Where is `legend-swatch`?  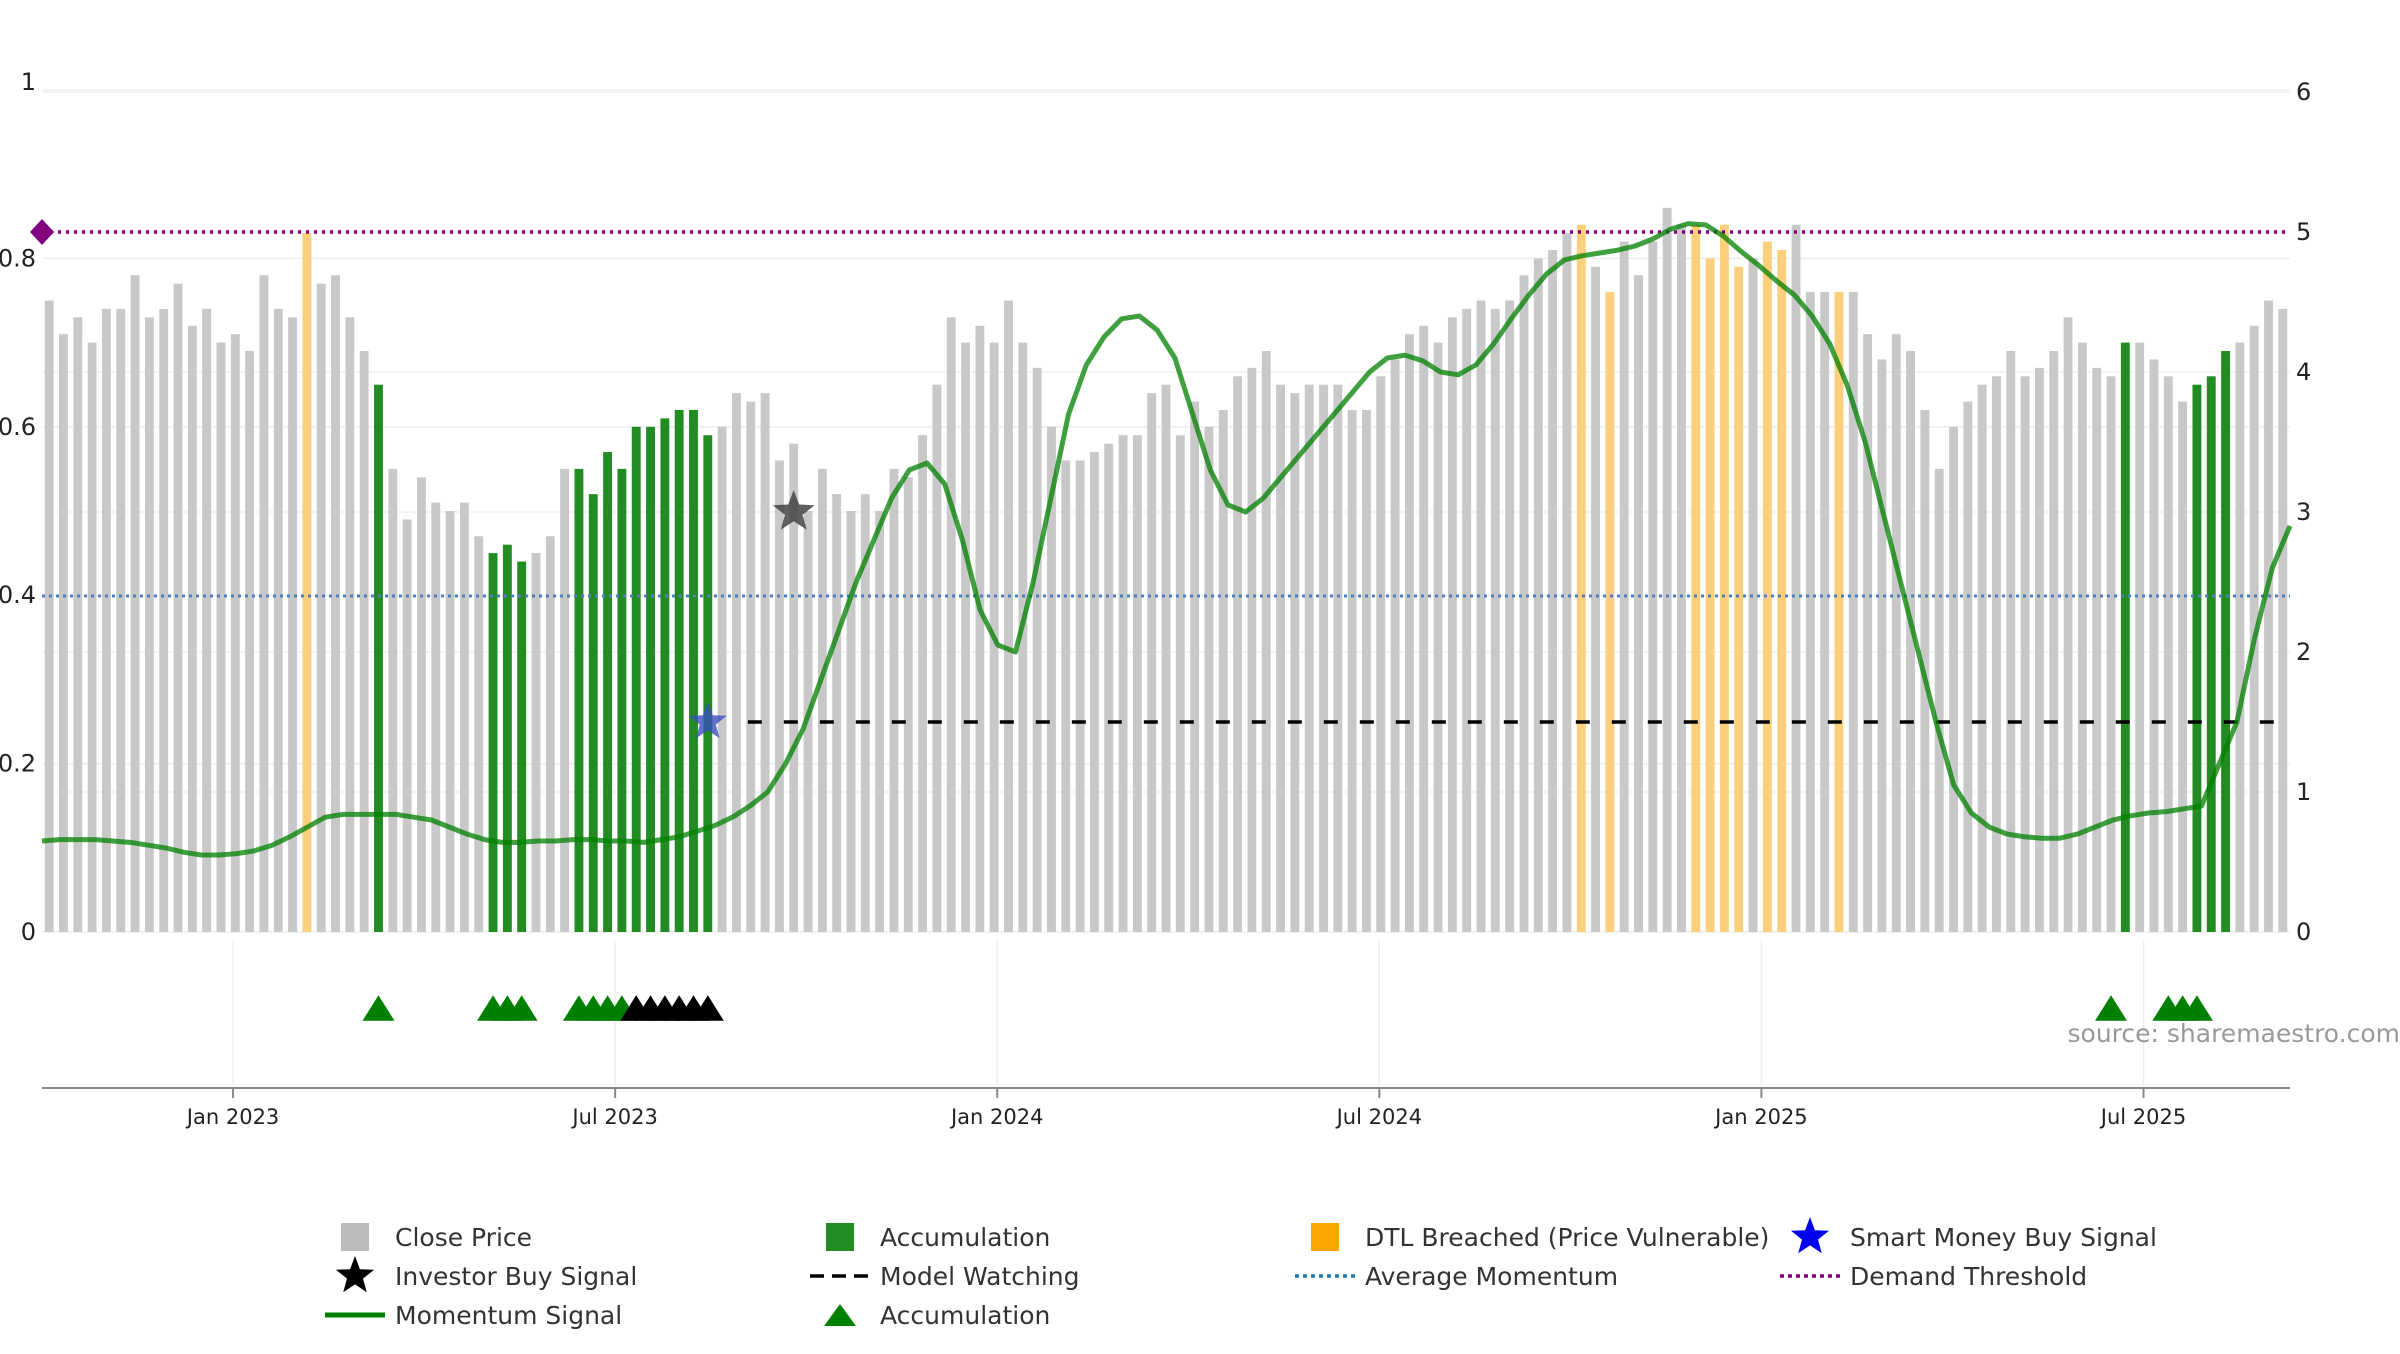
legend-swatch is located at coordinates (840, 1237).